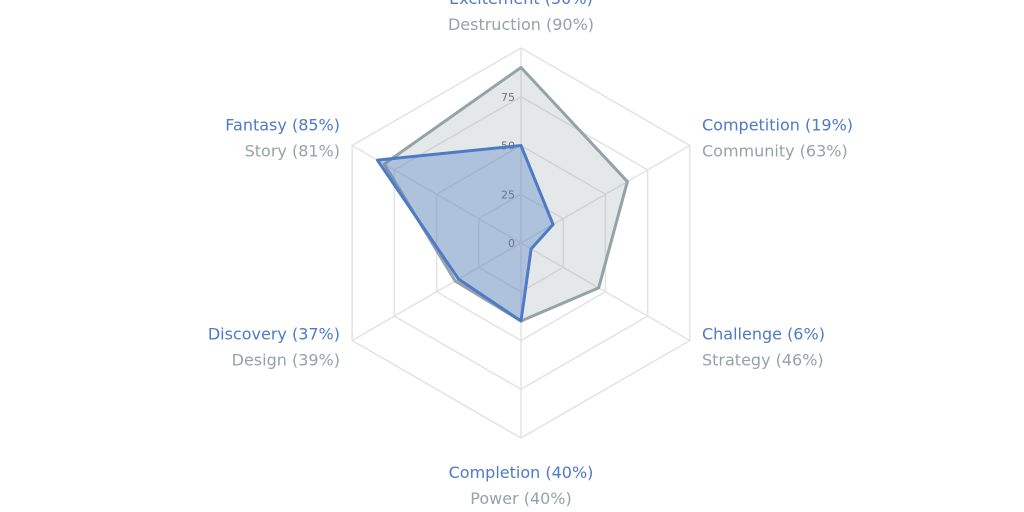 The height and width of the screenshot is (512, 1024). I want to click on radar-tick-labels: 0255075, so click(508, 170).